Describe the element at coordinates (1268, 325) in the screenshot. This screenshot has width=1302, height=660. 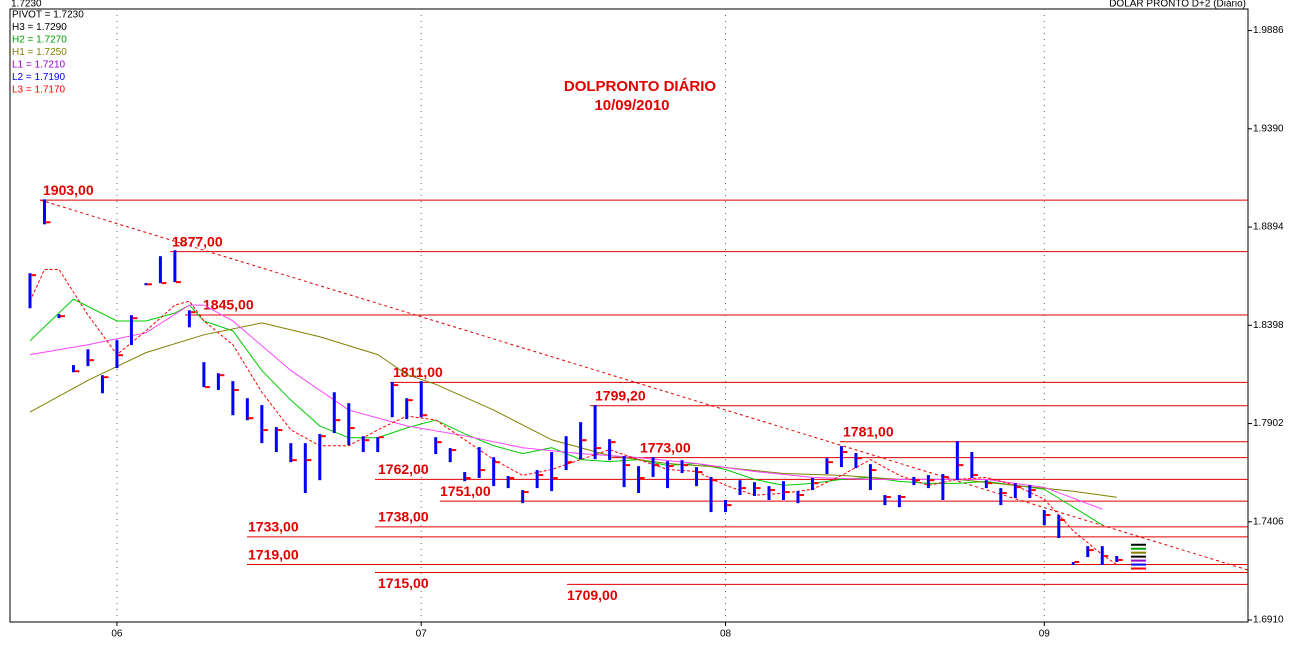
I see `y-tick-label: 1.8398` at that location.